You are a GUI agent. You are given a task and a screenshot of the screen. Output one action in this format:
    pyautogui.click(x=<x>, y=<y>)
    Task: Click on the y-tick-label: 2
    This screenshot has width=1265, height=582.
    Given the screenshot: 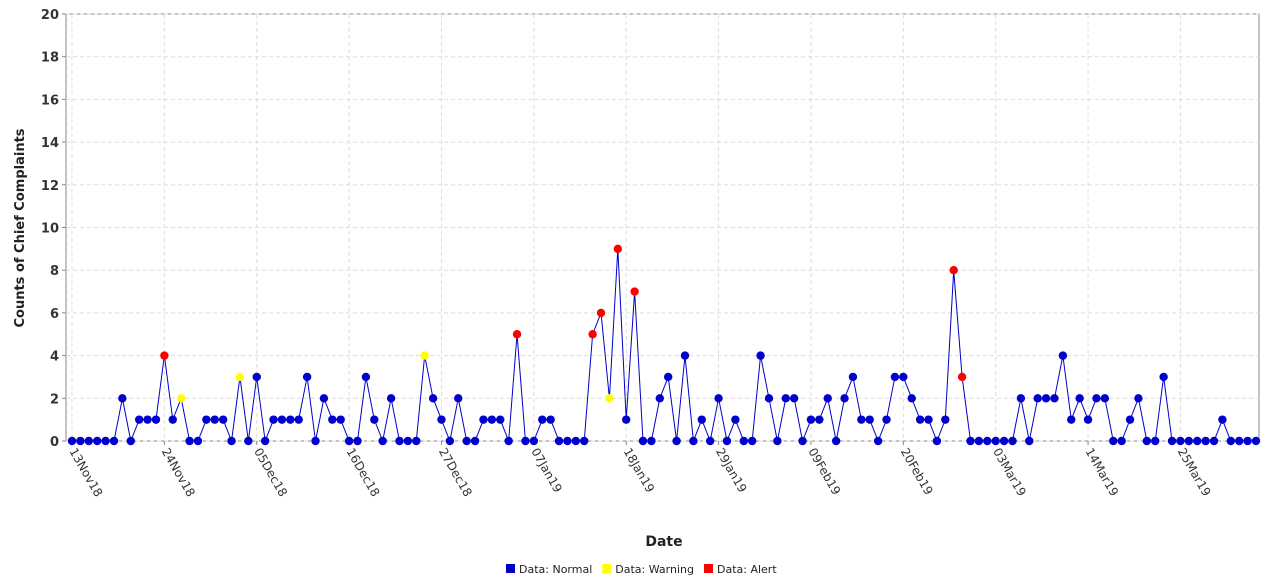 What is the action you would take?
    pyautogui.click(x=54, y=399)
    